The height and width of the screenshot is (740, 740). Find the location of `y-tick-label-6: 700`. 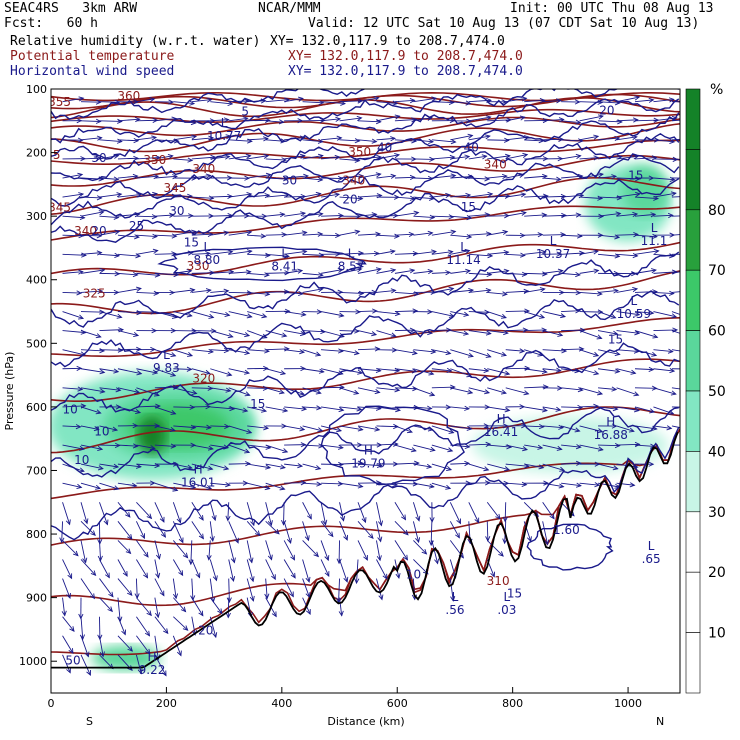

y-tick-label-6: 700 is located at coordinates (36, 470).